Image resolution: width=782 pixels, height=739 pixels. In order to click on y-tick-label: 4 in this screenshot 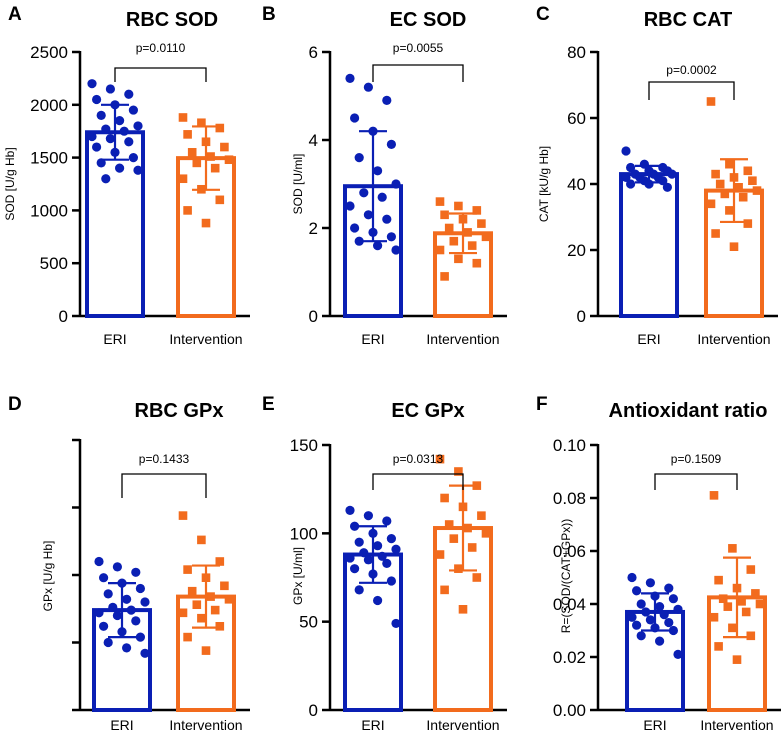, I will do `click(313, 140)`.